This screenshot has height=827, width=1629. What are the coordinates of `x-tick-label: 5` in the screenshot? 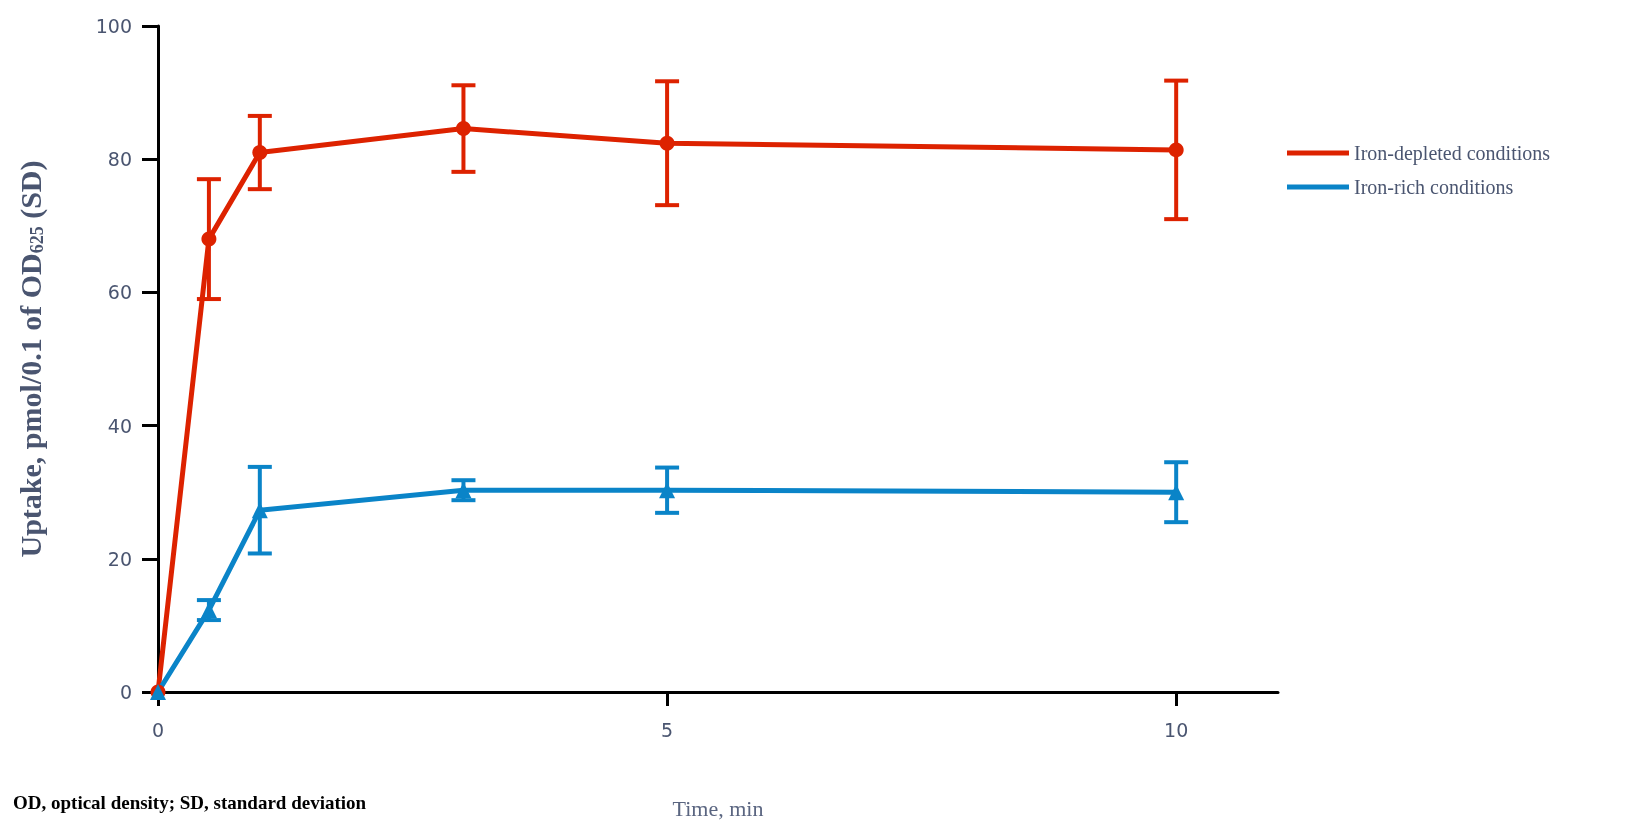 It's located at (667, 729).